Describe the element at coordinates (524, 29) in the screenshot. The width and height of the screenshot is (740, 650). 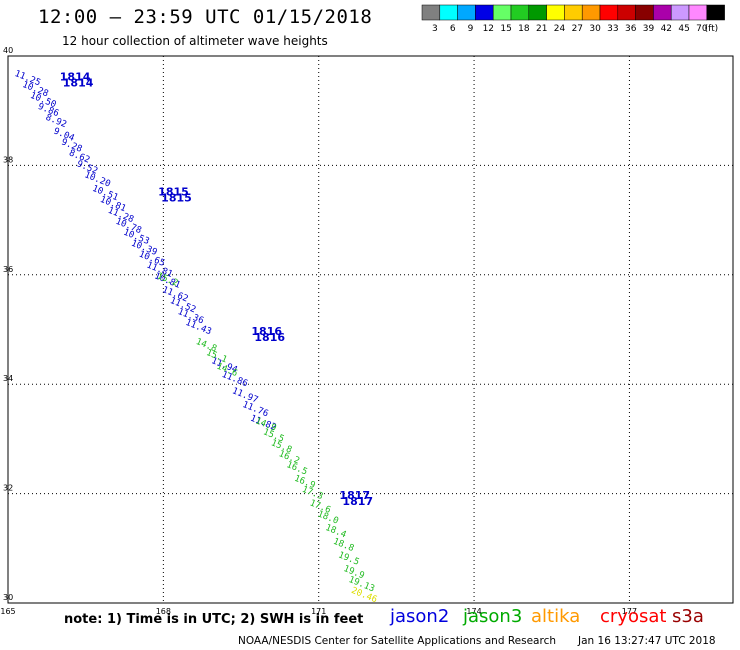
I see `colorbar-label: 18` at that location.